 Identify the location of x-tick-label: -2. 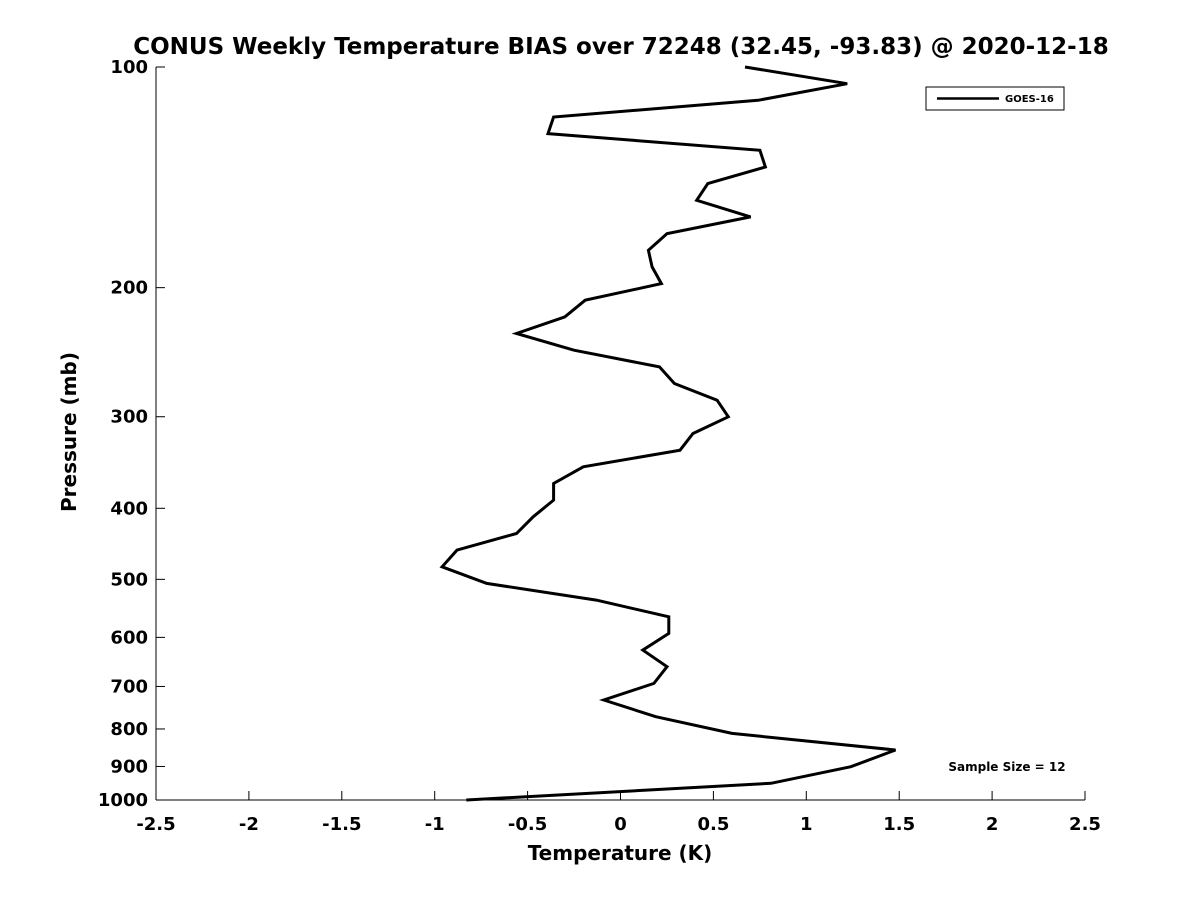
(249, 824).